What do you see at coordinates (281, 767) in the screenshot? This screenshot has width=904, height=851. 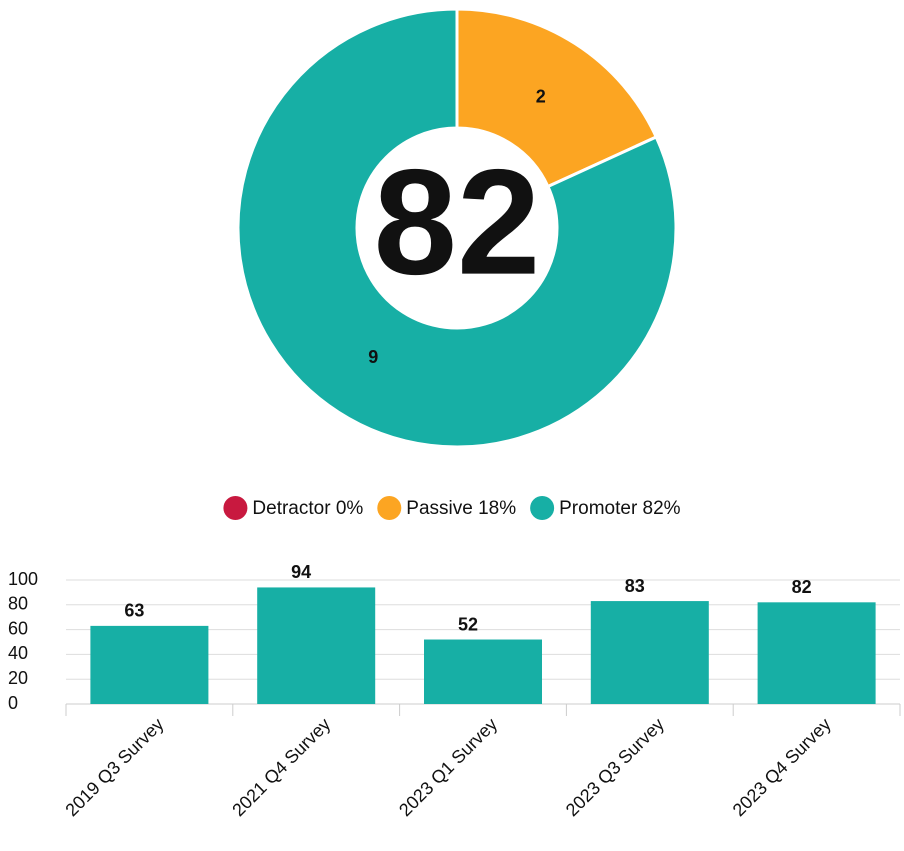 I see `x-tick-label: 2021 Q4 Survey` at bounding box center [281, 767].